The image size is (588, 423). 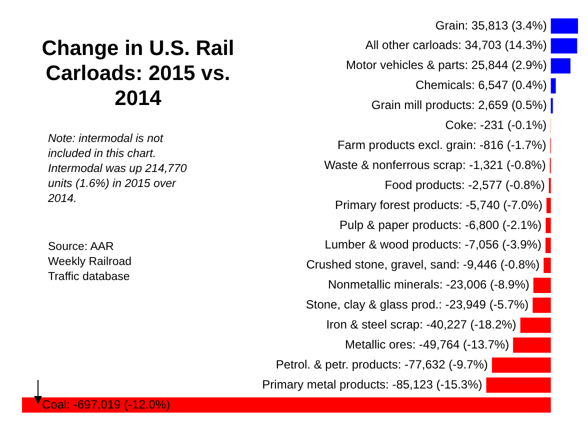 What do you see at coordinates (399, 225) in the screenshot?
I see `y-tick-label: Pulp & paper products` at bounding box center [399, 225].